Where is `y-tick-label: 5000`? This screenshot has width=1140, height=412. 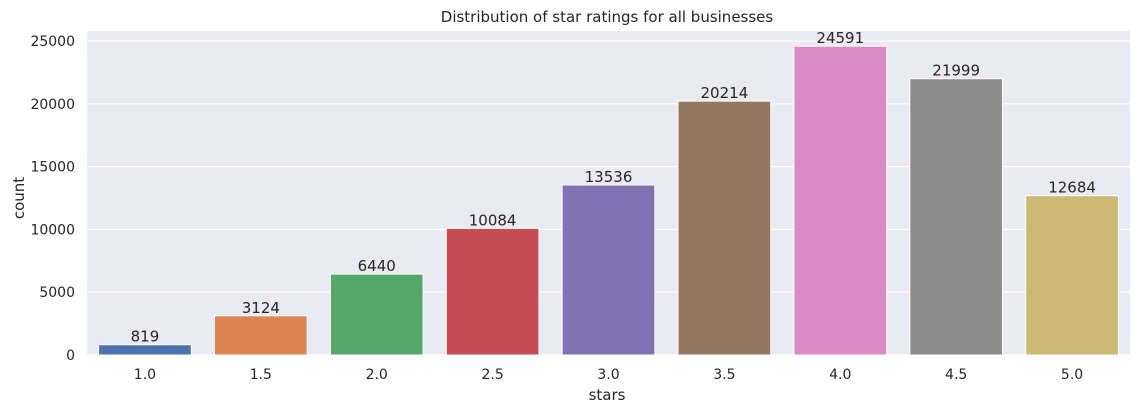 y-tick-label: 5000 is located at coordinates (57, 293).